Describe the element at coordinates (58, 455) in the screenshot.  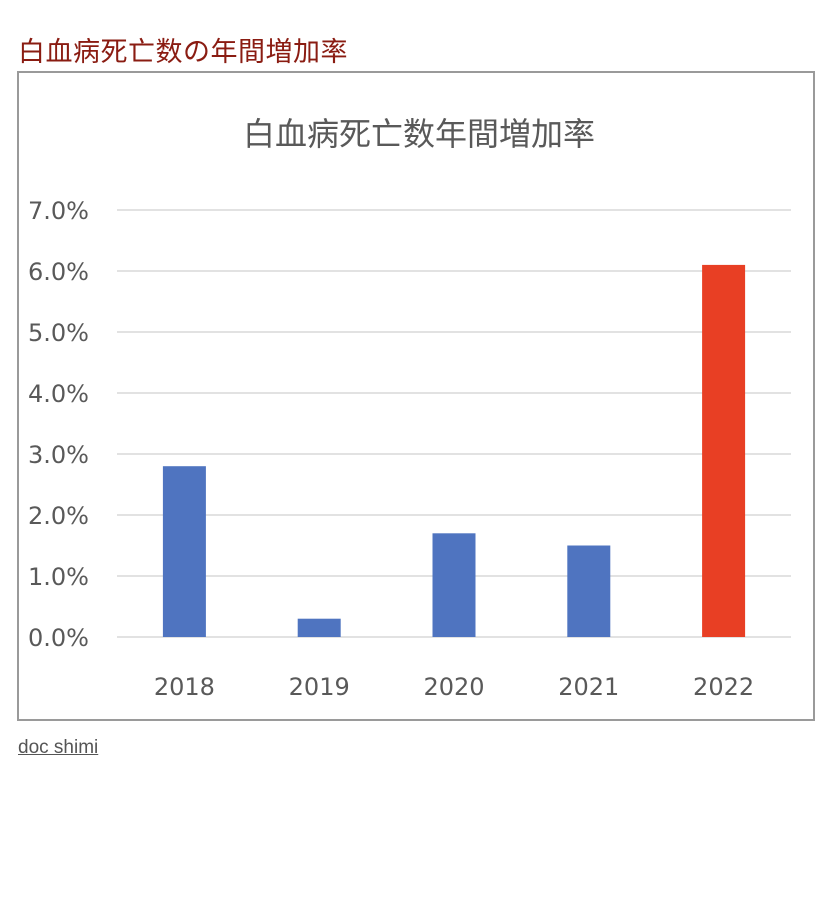
I see `y-tick-label-3: 3.0%` at that location.